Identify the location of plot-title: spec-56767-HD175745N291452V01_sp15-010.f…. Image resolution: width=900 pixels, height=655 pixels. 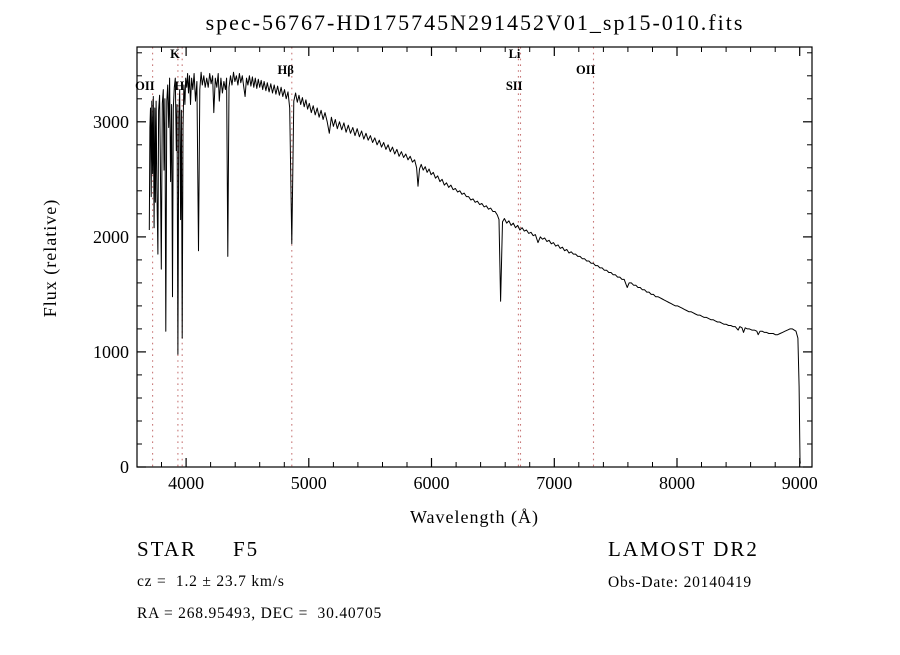
(475, 22).